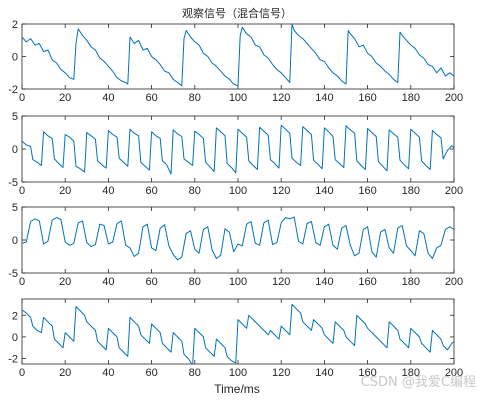  Describe the element at coordinates (418, 382) in the screenshot. I see `watermark: CSDN @我爱C编程` at that location.